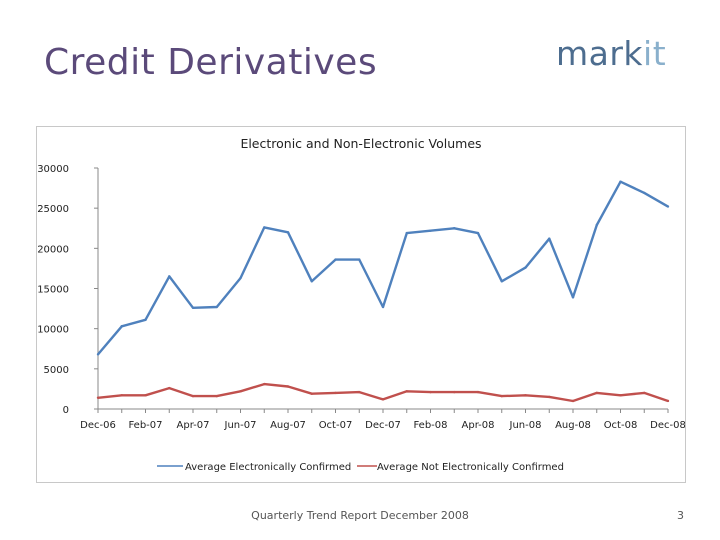  Describe the element at coordinates (360, 143) in the screenshot. I see `chart-title: Electronic and Non-Electronic Volumes` at that location.